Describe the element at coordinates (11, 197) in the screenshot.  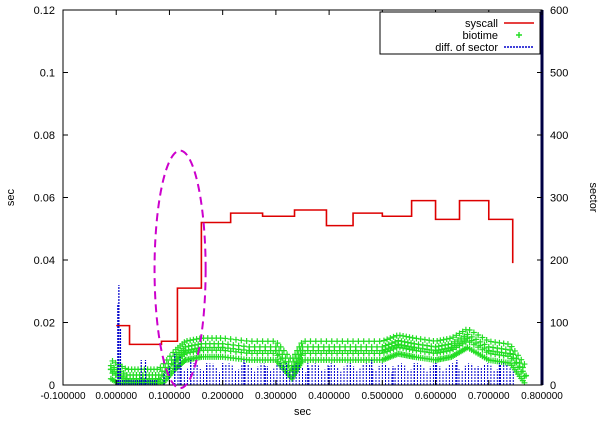
I see `y-axis-label: sec` at that location.